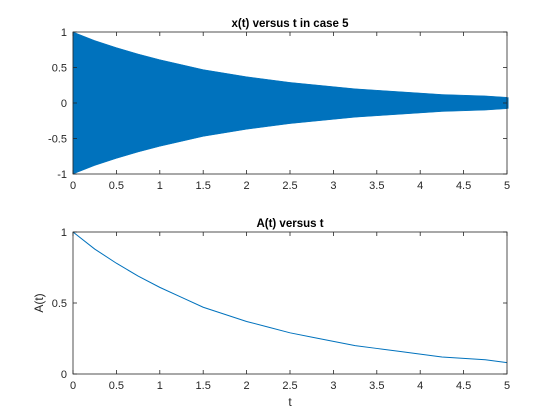  Describe the element at coordinates (57, 140) in the screenshot. I see `y-tick-label: -0.5` at that location.